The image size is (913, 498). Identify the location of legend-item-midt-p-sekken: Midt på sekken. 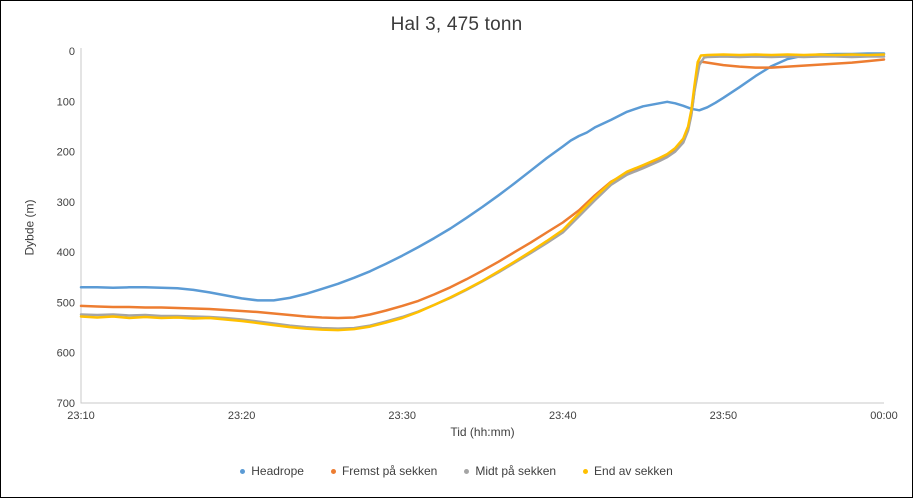
(510, 471).